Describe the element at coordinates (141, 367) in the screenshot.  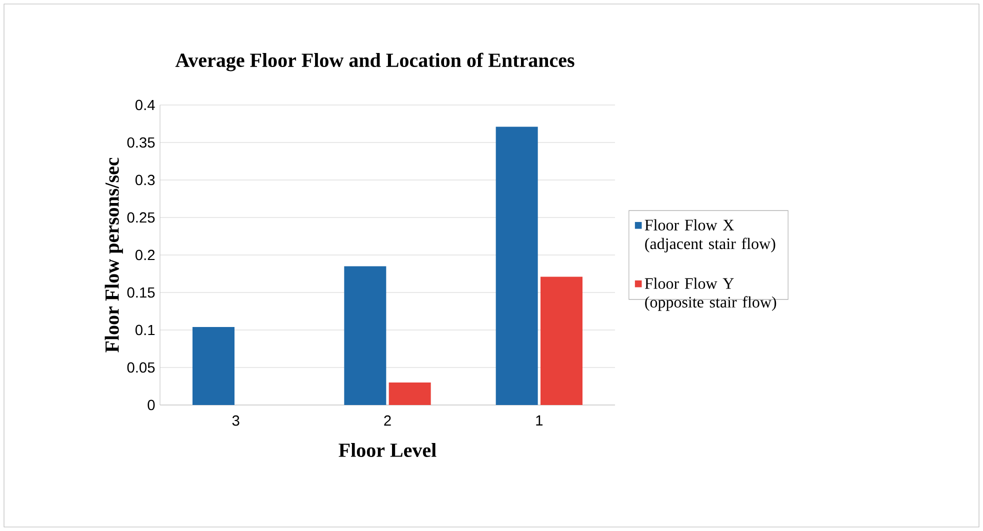
I see `y-tick-label: 0.05` at that location.